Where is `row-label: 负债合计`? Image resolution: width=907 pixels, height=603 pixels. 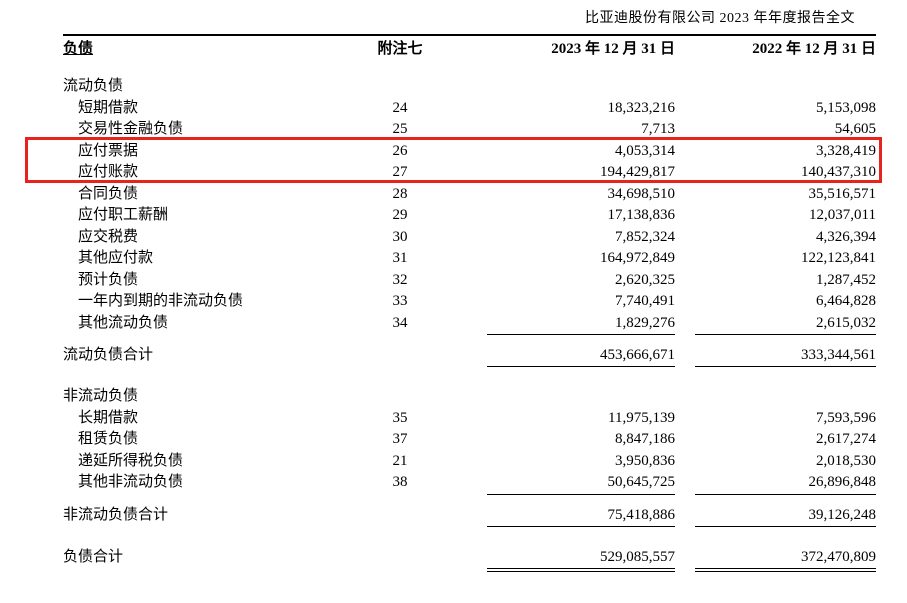
row-label: 负债合计 is located at coordinates (93, 556).